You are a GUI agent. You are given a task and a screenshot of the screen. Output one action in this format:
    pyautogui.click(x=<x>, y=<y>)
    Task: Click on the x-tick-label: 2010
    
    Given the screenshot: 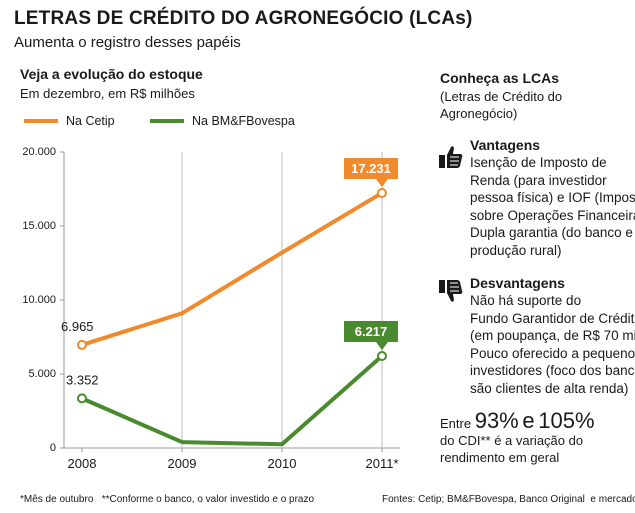 What is the action you would take?
    pyautogui.click(x=282, y=463)
    